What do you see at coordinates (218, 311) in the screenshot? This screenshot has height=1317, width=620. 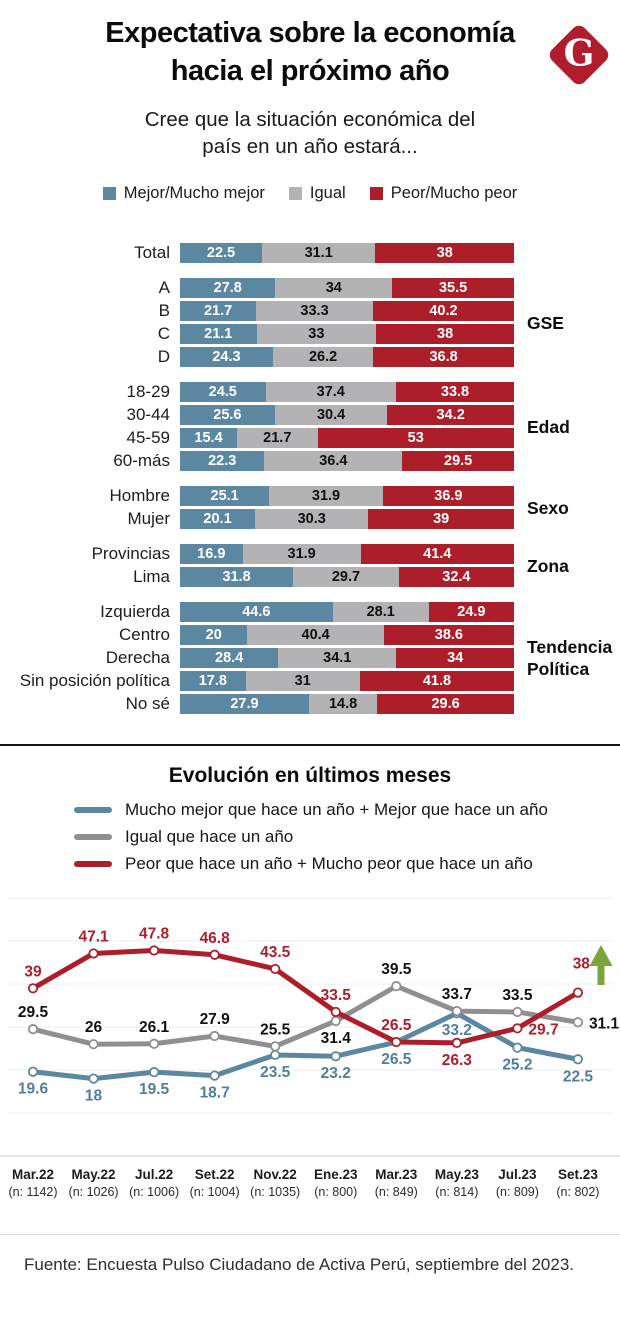 I see `bar-segment: 21.7` at bounding box center [218, 311].